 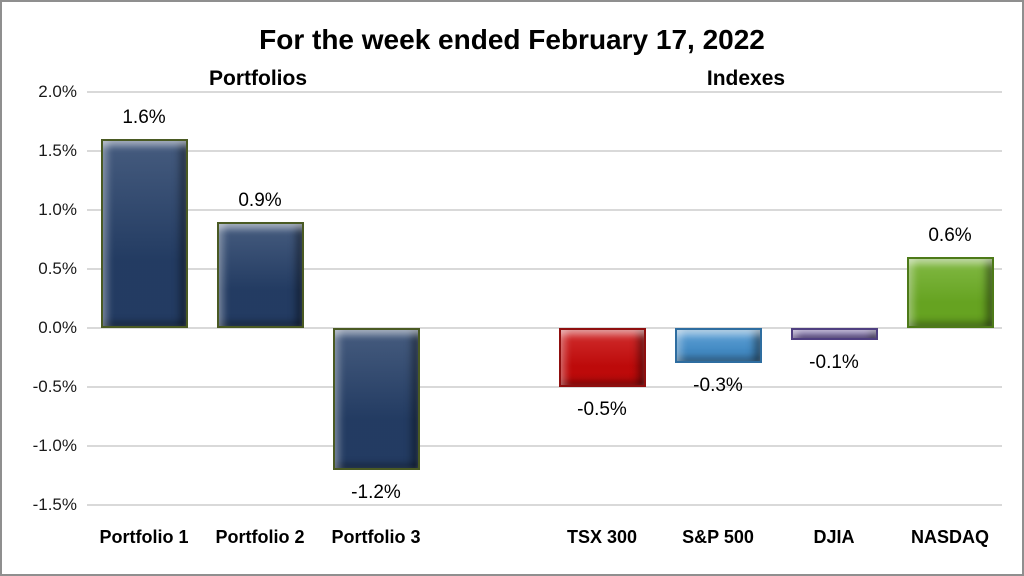 I want to click on bar-djia, so click(x=834, y=334).